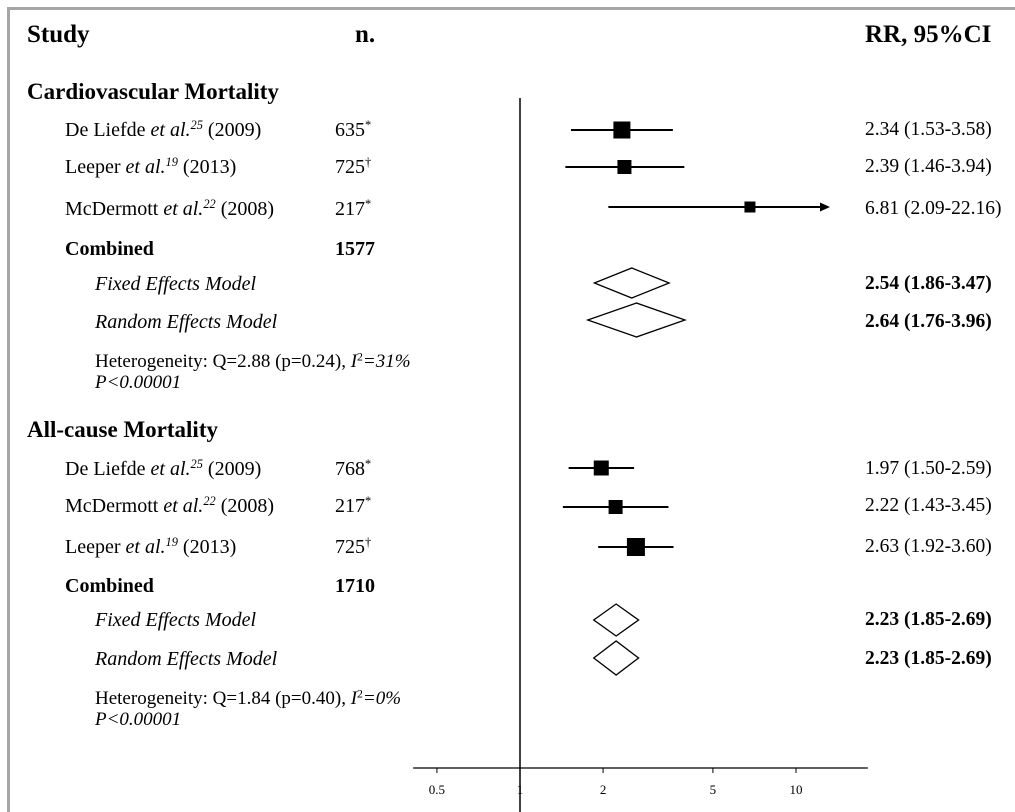  I want to click on study-author: De Liefde, so click(105, 469).